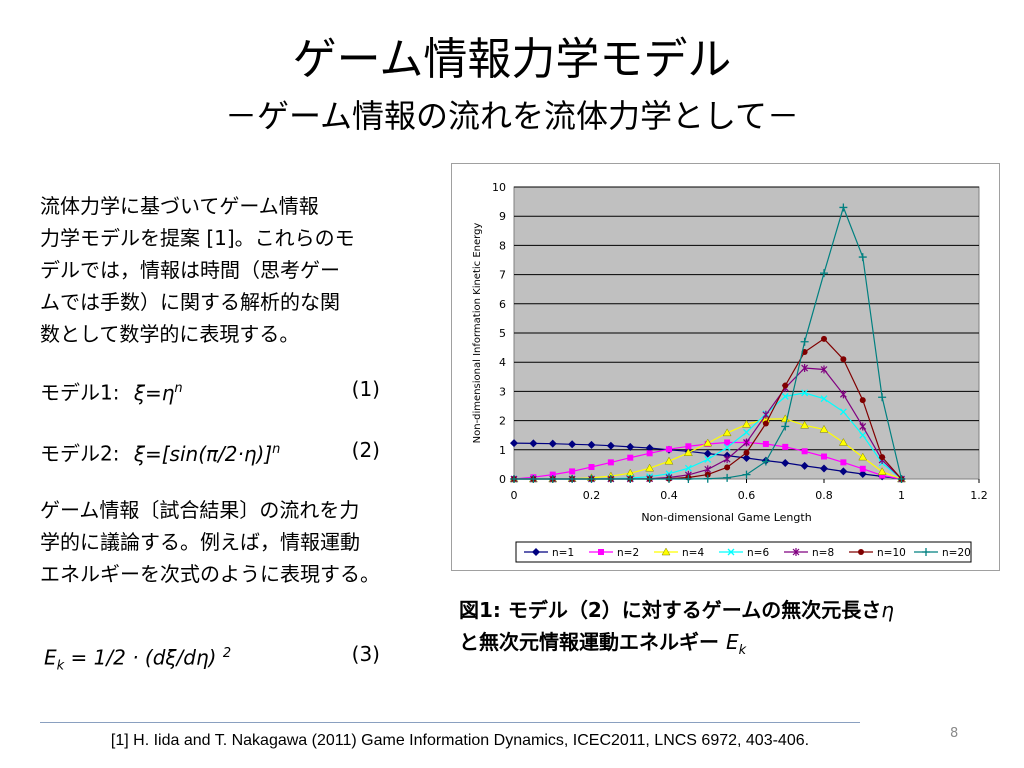 The image size is (1024, 768). I want to click on model1-label: モデル1:, so click(80, 392).